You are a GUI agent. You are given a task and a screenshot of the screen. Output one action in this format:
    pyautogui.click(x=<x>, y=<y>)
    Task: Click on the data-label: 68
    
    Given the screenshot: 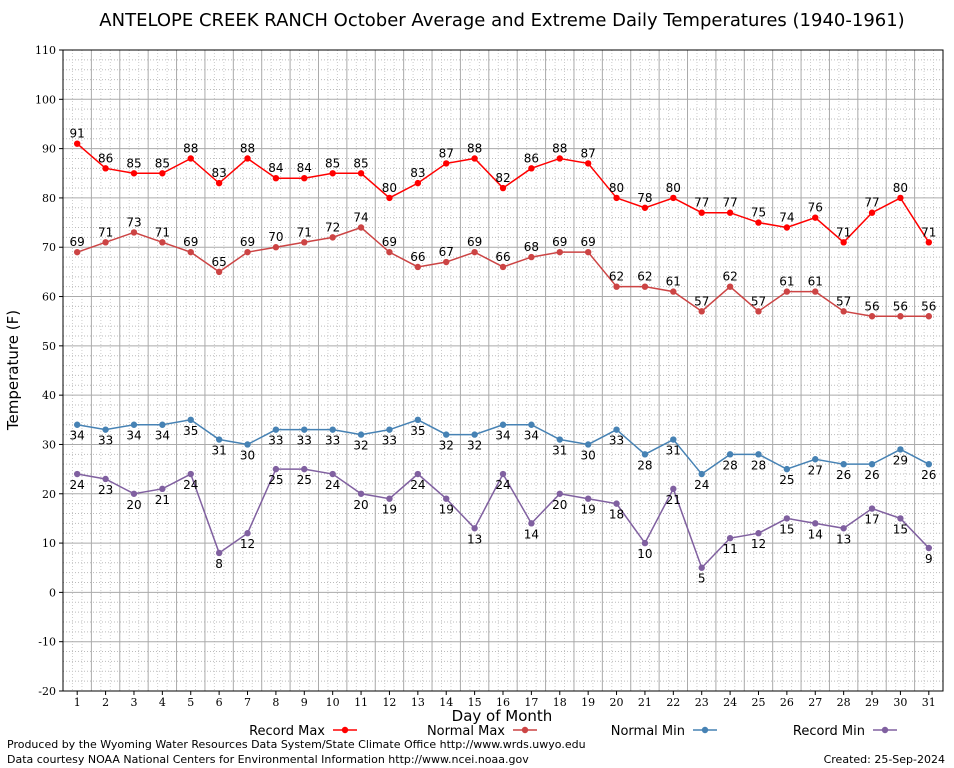 What is the action you would take?
    pyautogui.click(x=531, y=247)
    